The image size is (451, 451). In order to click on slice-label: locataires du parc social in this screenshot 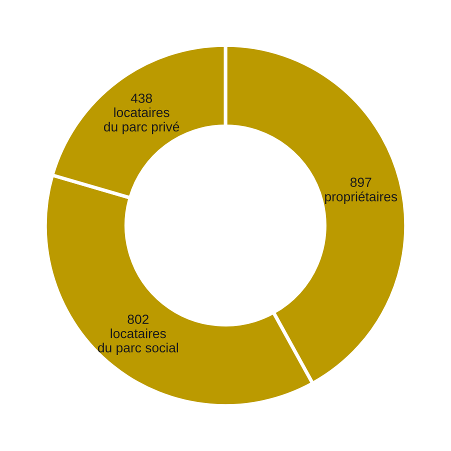, I will do `click(138, 342)`.